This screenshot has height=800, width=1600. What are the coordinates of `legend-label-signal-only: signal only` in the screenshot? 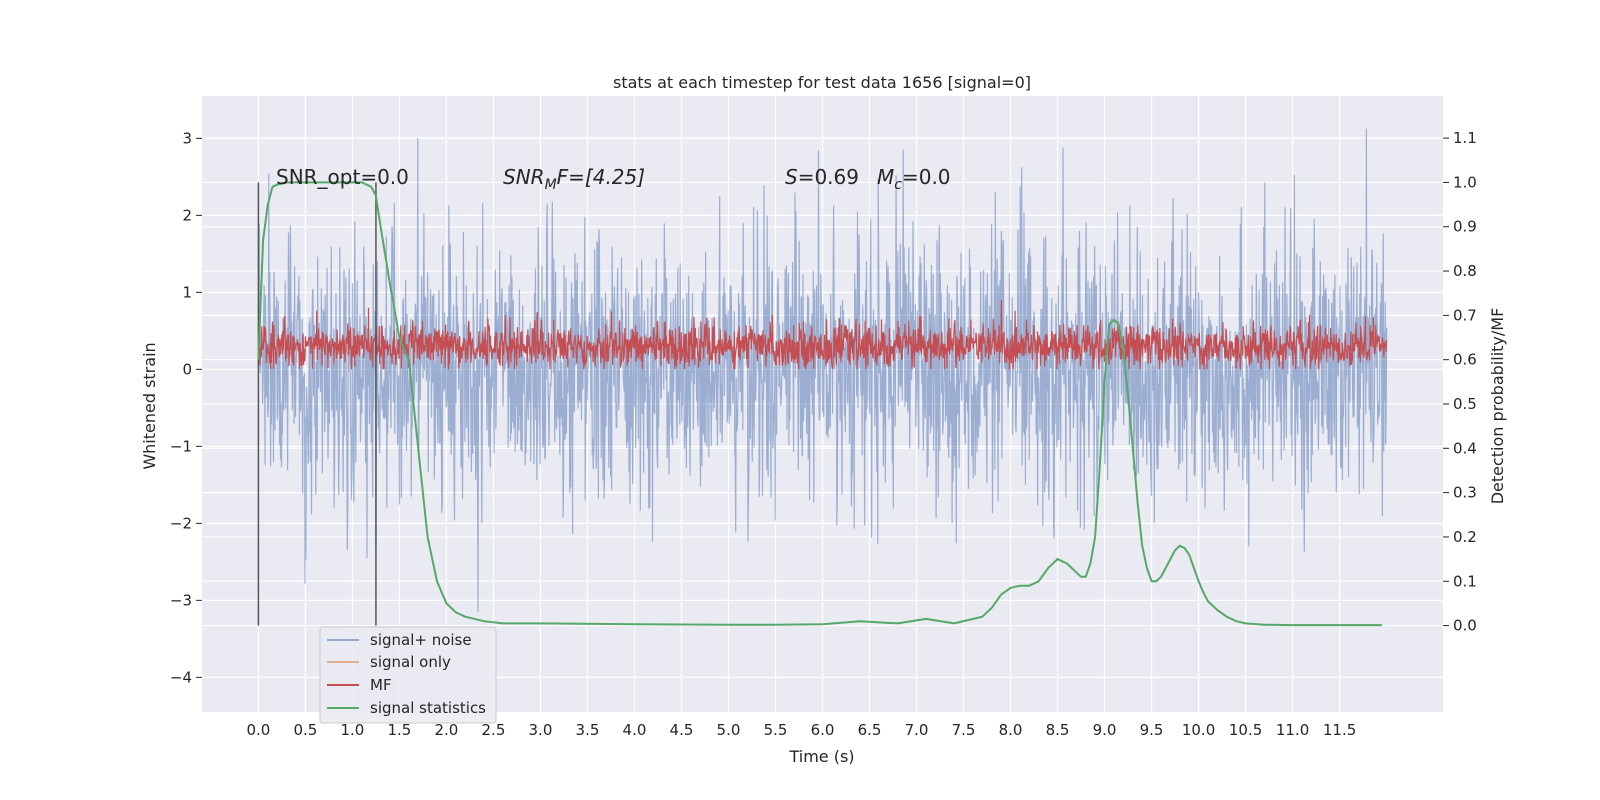 It's located at (410, 662).